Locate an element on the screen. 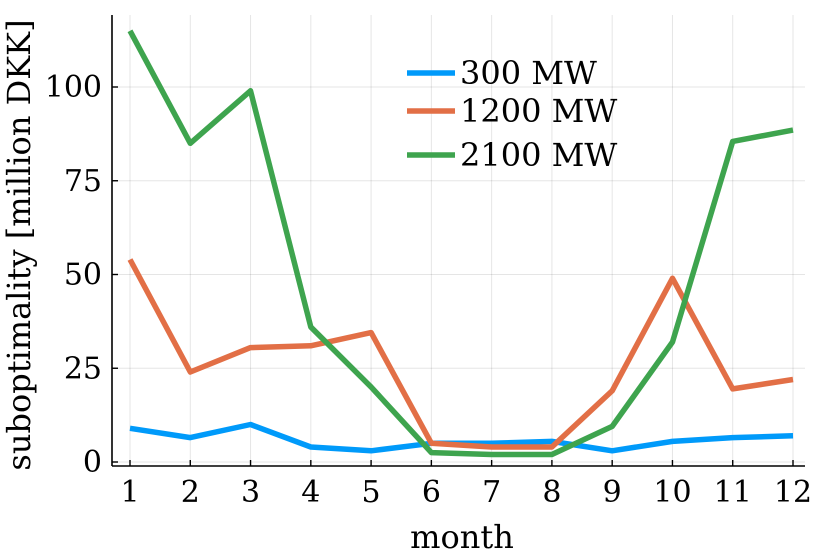 The width and height of the screenshot is (830, 554). y-tick-label: 25 is located at coordinates (83, 368).